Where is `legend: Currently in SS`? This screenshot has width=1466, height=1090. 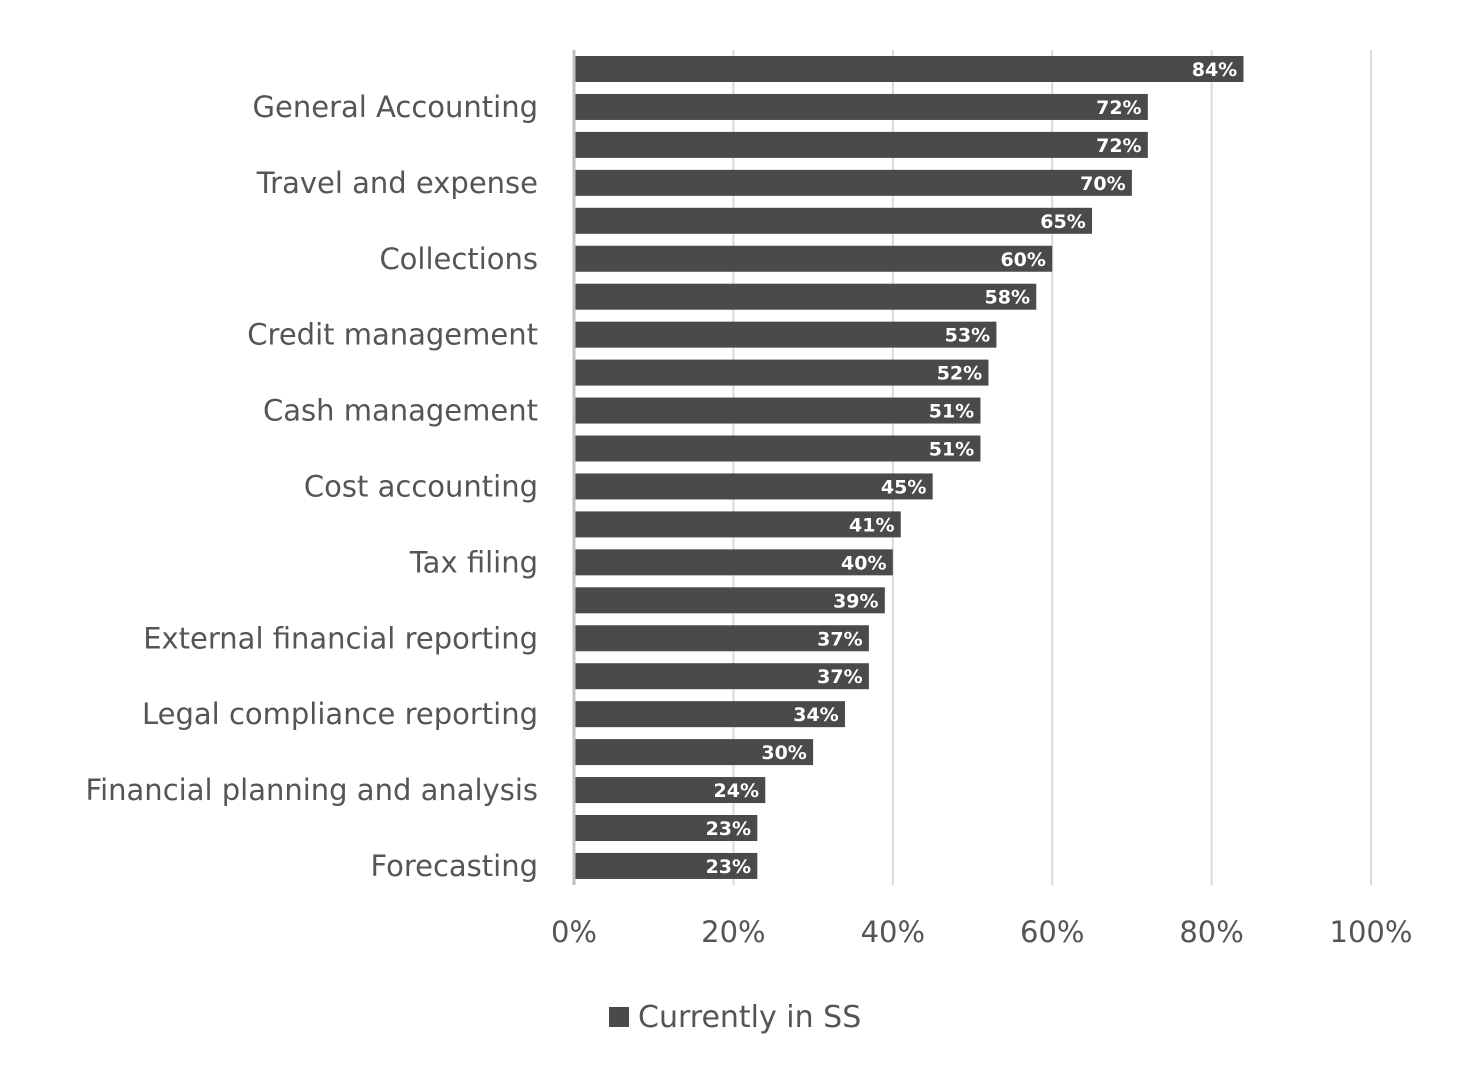
legend: Currently in SS is located at coordinates (735, 1017).